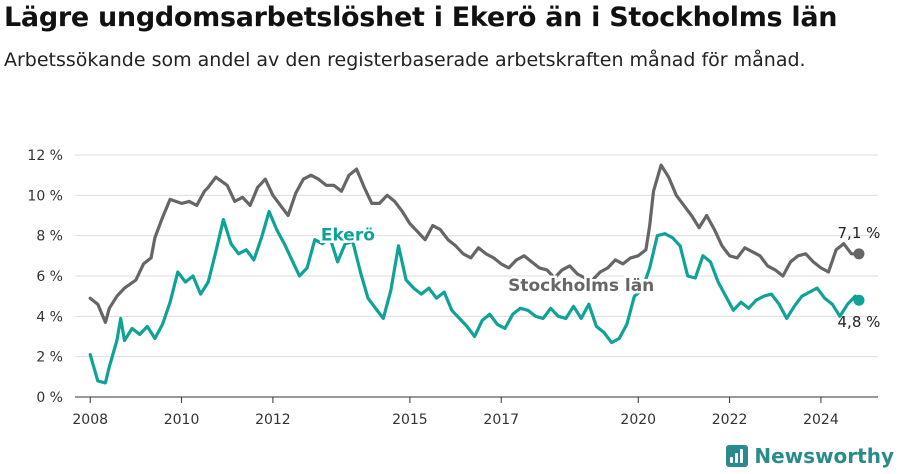 This screenshot has width=900, height=474. Describe the element at coordinates (49, 317) in the screenshot. I see `y-tick-label: 4 %` at that location.